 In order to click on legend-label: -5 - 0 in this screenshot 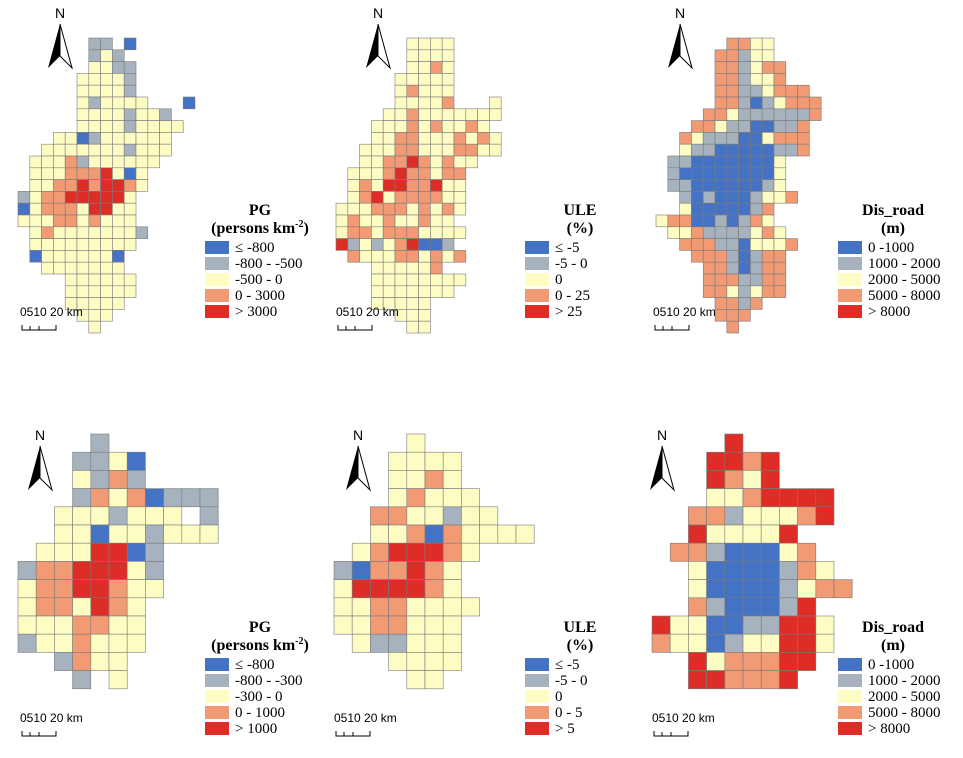, I will do `click(571, 264)`.